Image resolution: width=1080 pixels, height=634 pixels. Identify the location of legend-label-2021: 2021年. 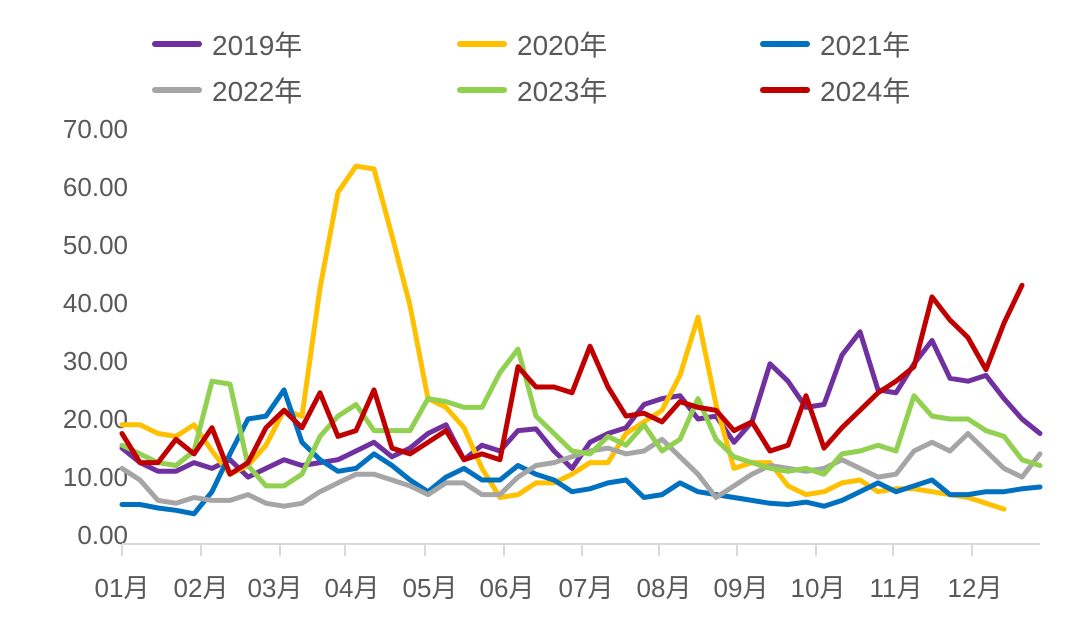
(865, 45).